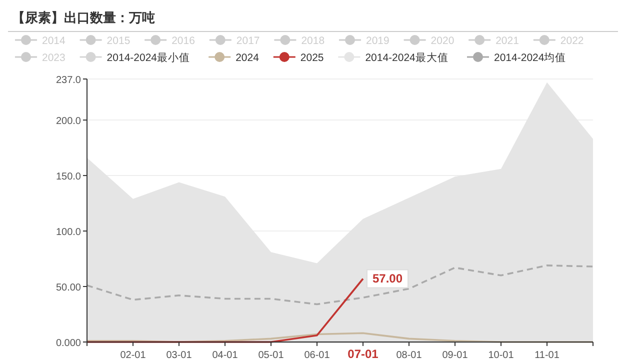 The image size is (626, 363). Describe the element at coordinates (406, 57) in the screenshot. I see `legend-label: 2014-2024最大值` at that location.